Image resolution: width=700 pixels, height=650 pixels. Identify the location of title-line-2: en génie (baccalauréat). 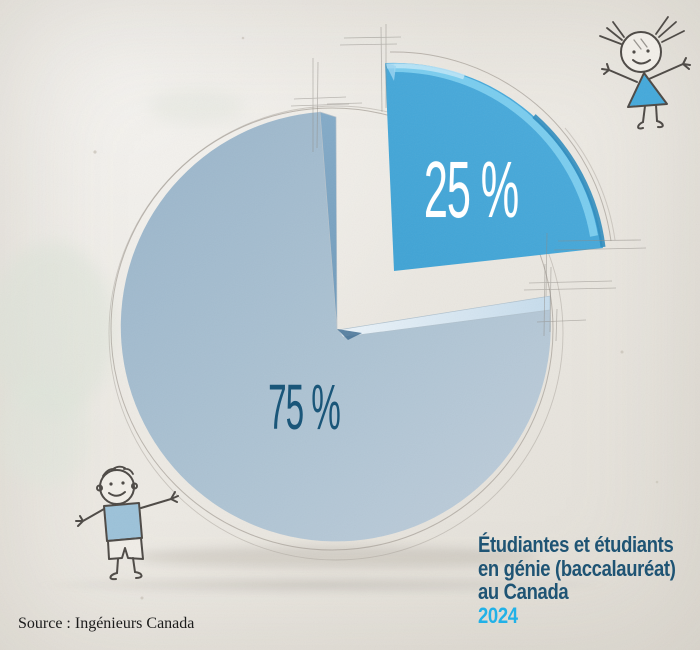
(577, 568).